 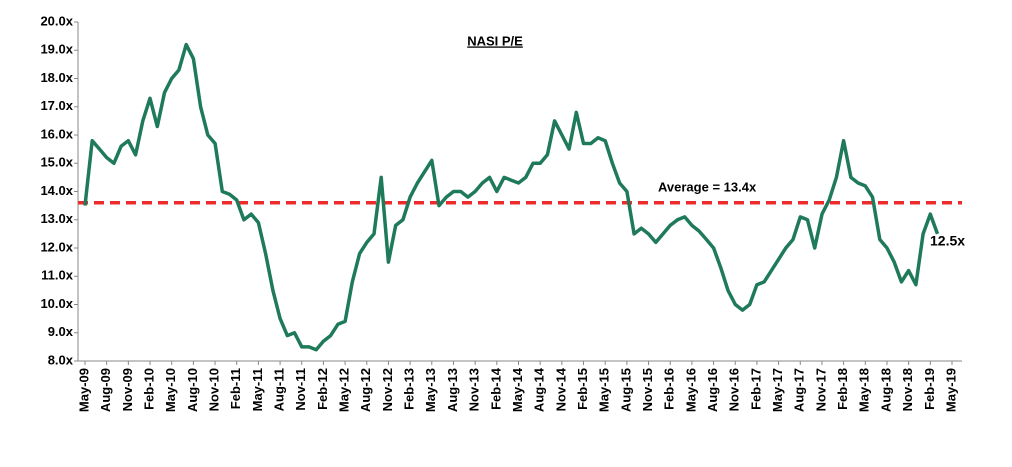 I want to click on average-annotation: Average = 13.4x, so click(x=707, y=186).